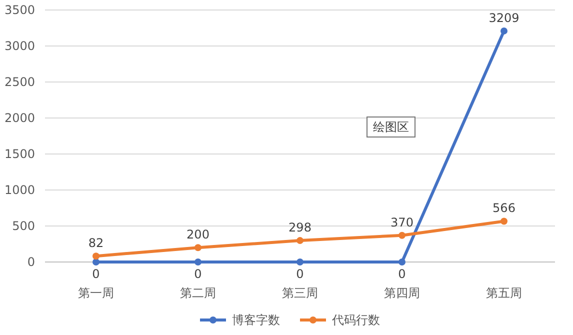 The height and width of the screenshot is (335, 573). What do you see at coordinates (504, 293) in the screenshot?
I see `x-tick-label: 第五周` at bounding box center [504, 293].